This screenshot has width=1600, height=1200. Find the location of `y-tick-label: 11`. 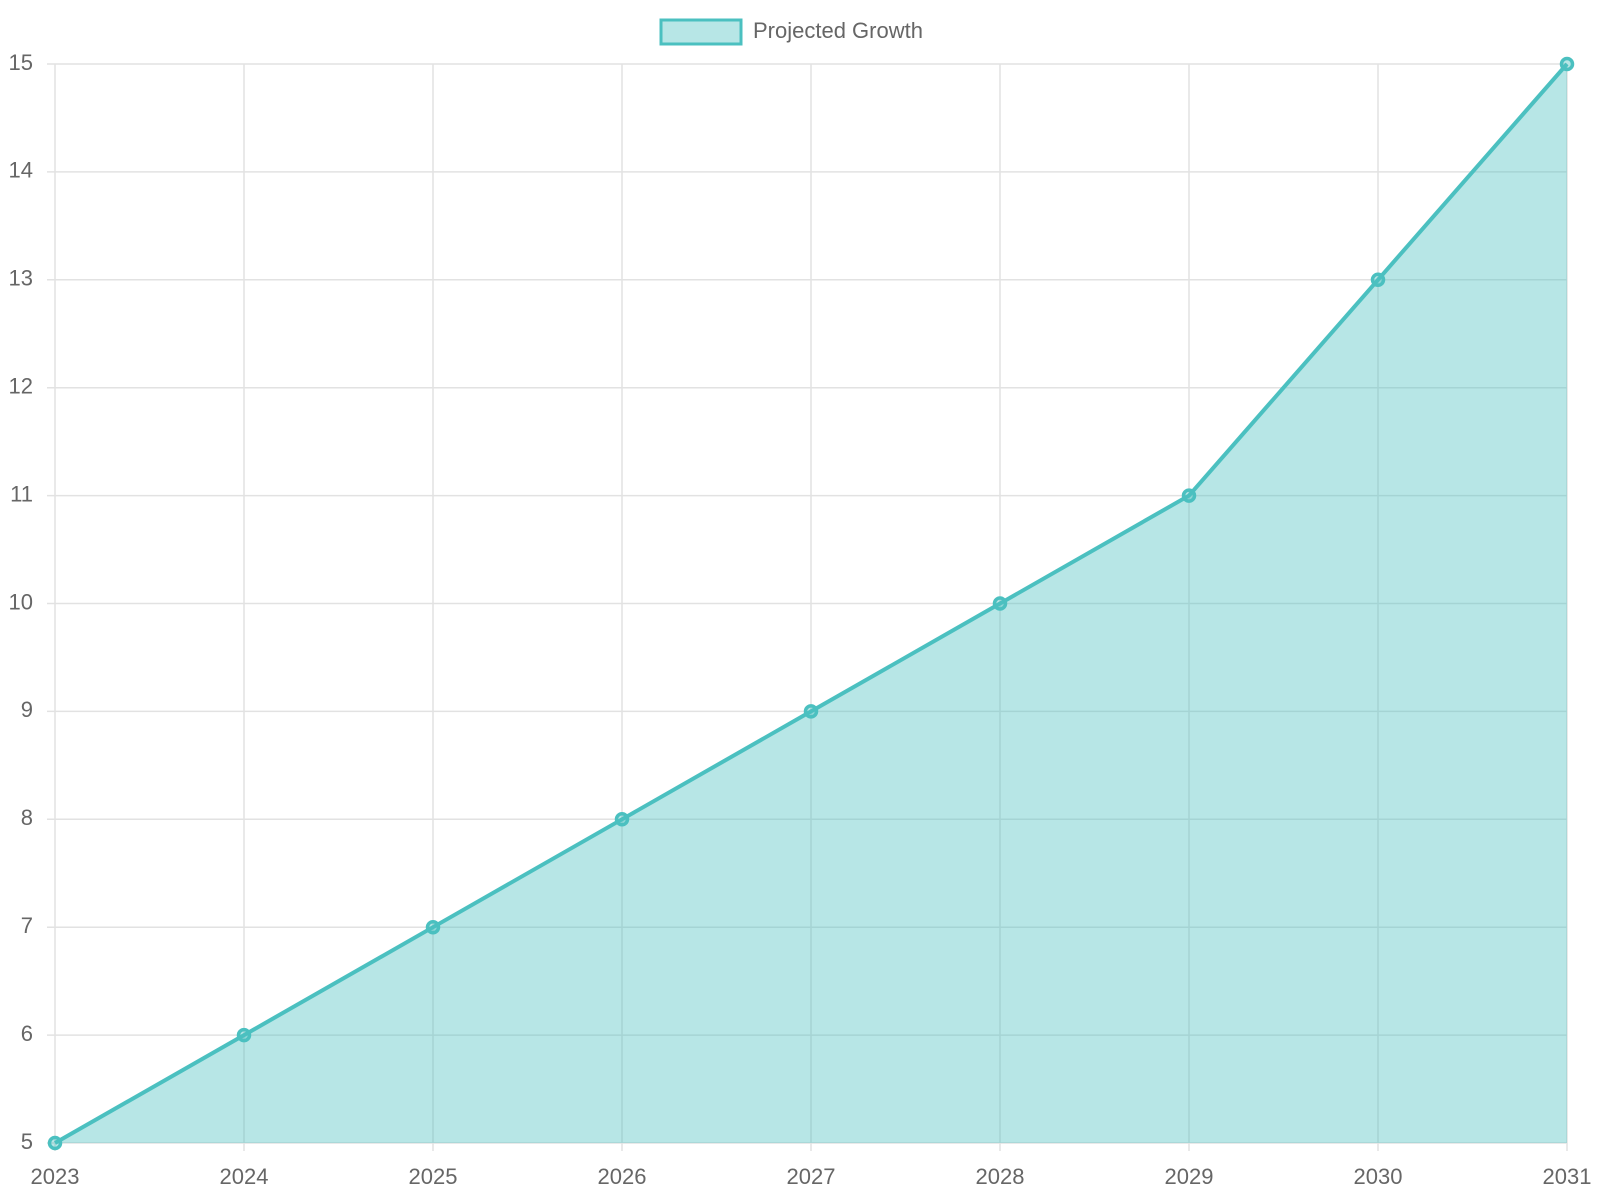

y-tick-label: 11 is located at coordinates (21, 493).